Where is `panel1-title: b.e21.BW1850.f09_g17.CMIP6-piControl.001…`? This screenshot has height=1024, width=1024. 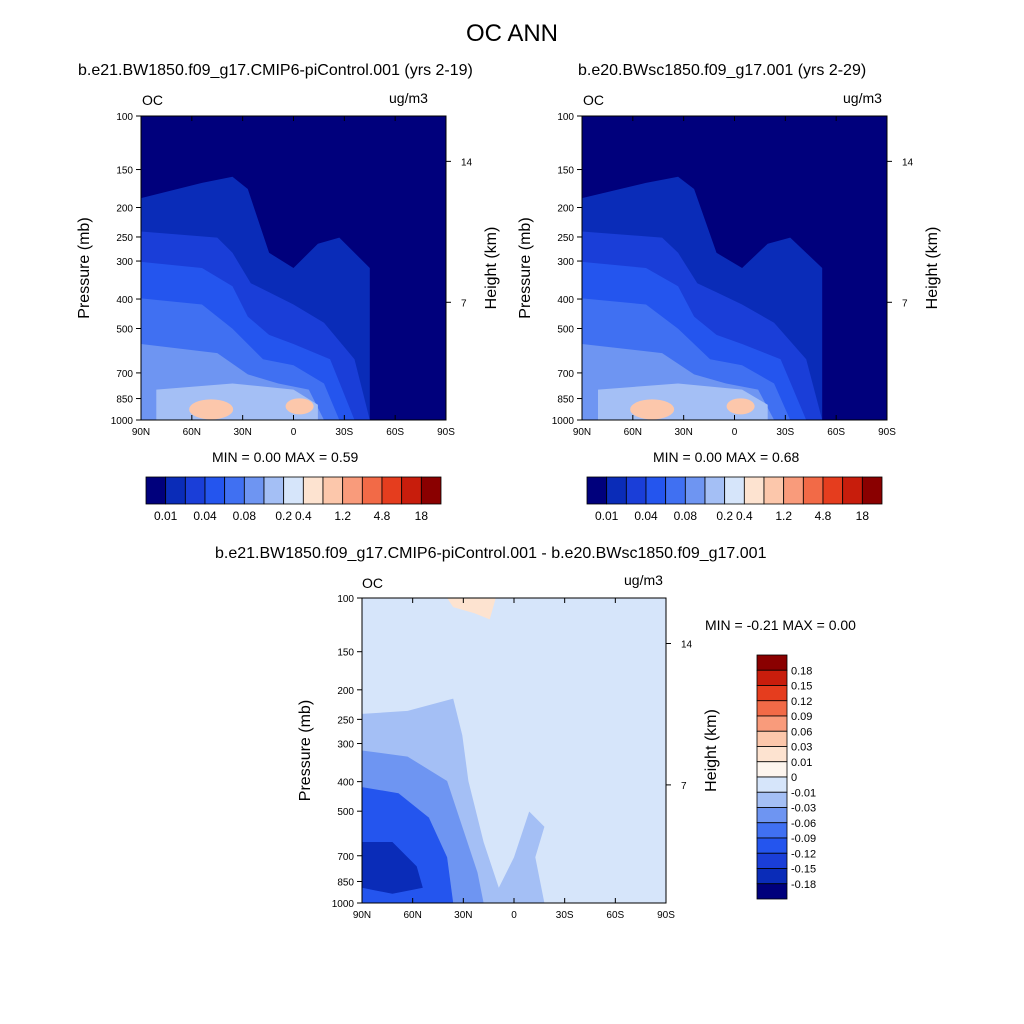
panel1-title: b.e21.BW1850.f09_g17.CMIP6-piControl.001… is located at coordinates (275, 70).